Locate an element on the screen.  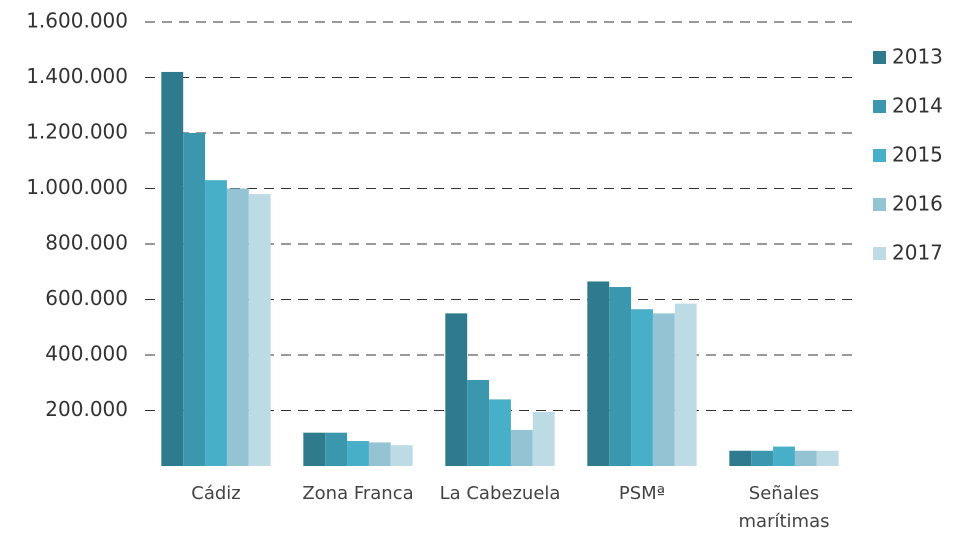
y-tick-label: 600.000 is located at coordinates (86, 298).